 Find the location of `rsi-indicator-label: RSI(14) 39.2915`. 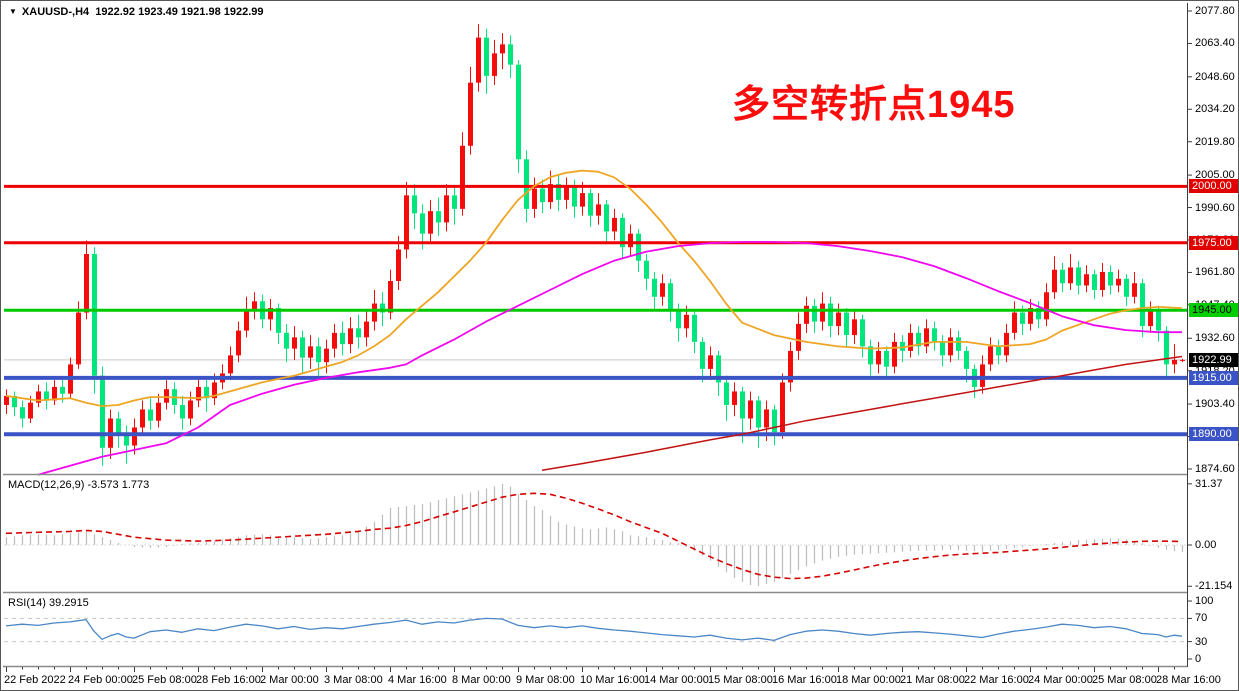

rsi-indicator-label: RSI(14) 39.2915 is located at coordinates (48, 603).